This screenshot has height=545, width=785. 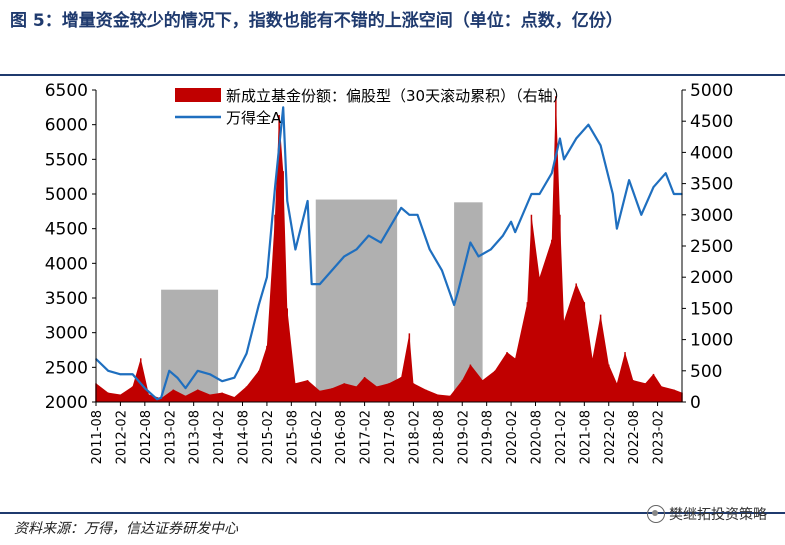 I want to click on x-tick-label-17: 2020-02, so click(x=512, y=437).